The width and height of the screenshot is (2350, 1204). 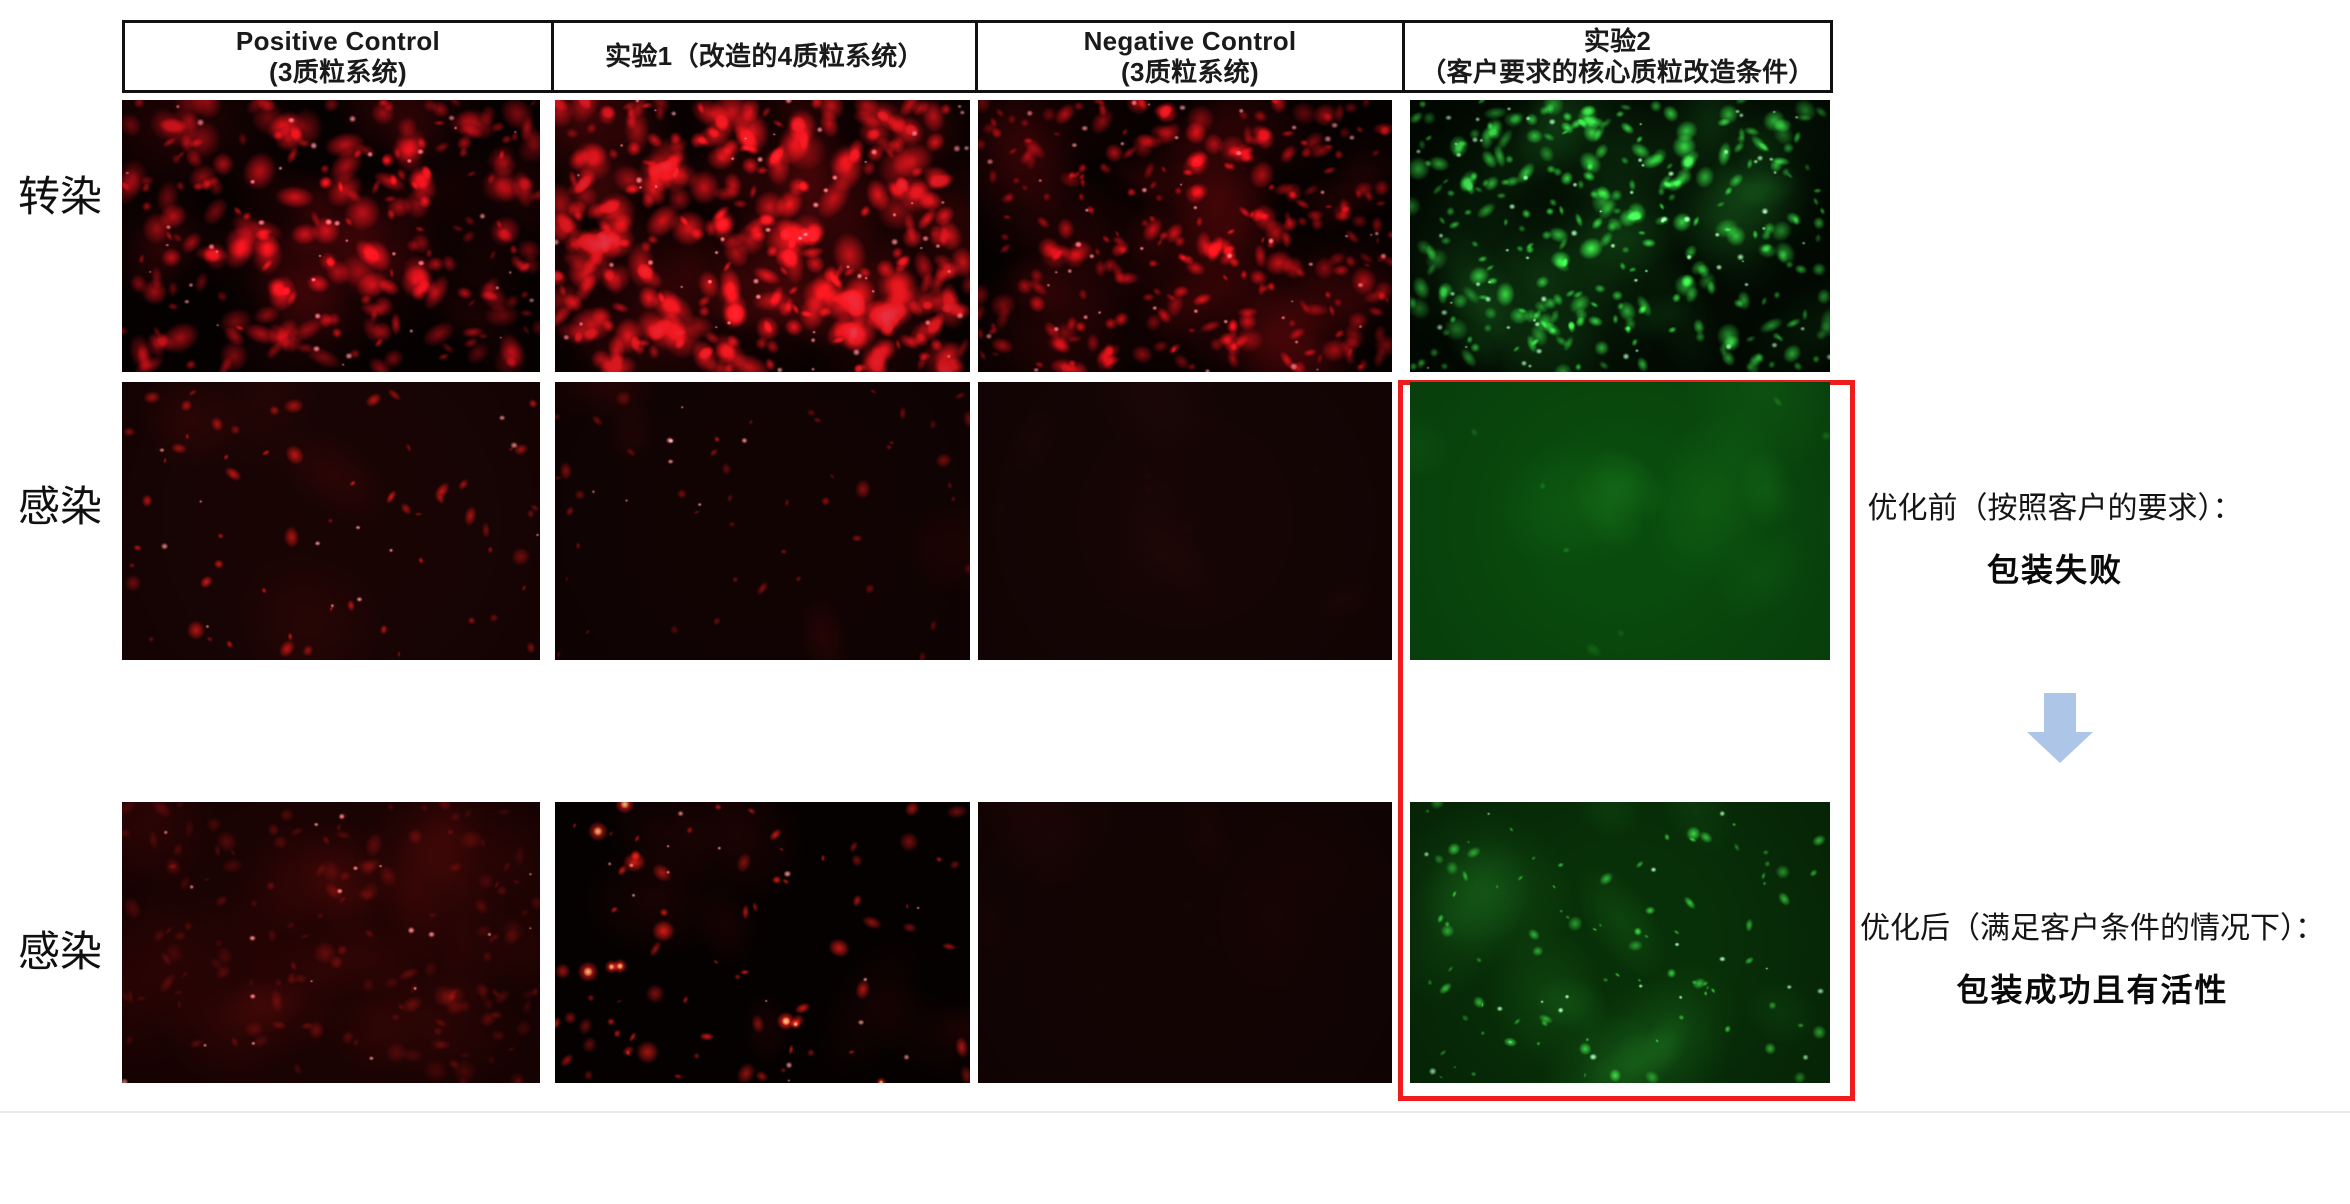 I want to click on column-header-title: 实验2, so click(x=1617, y=40).